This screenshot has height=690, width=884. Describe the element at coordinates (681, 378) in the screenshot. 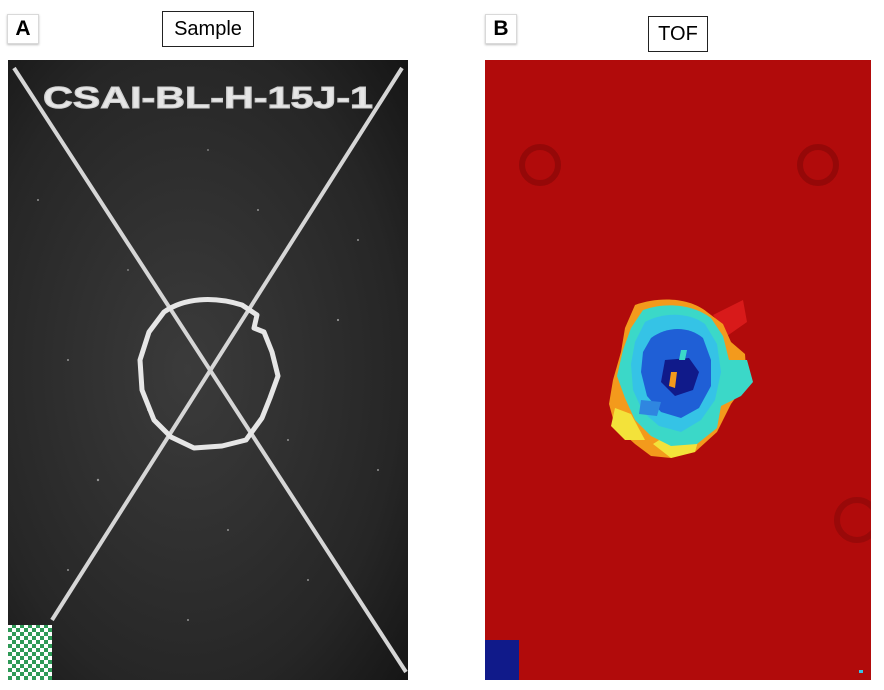

I see `defect-region` at that location.